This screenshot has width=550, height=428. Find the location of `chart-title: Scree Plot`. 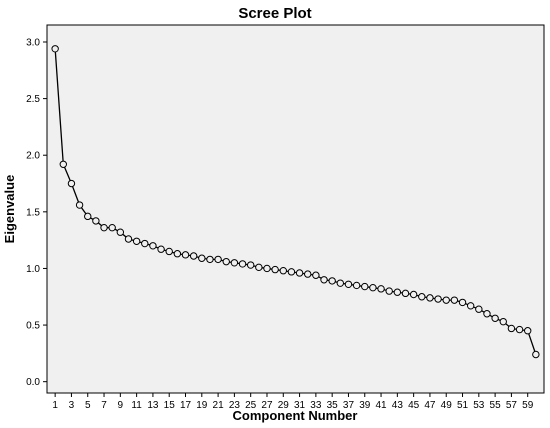

chart-title: Scree Plot is located at coordinates (274, 13).